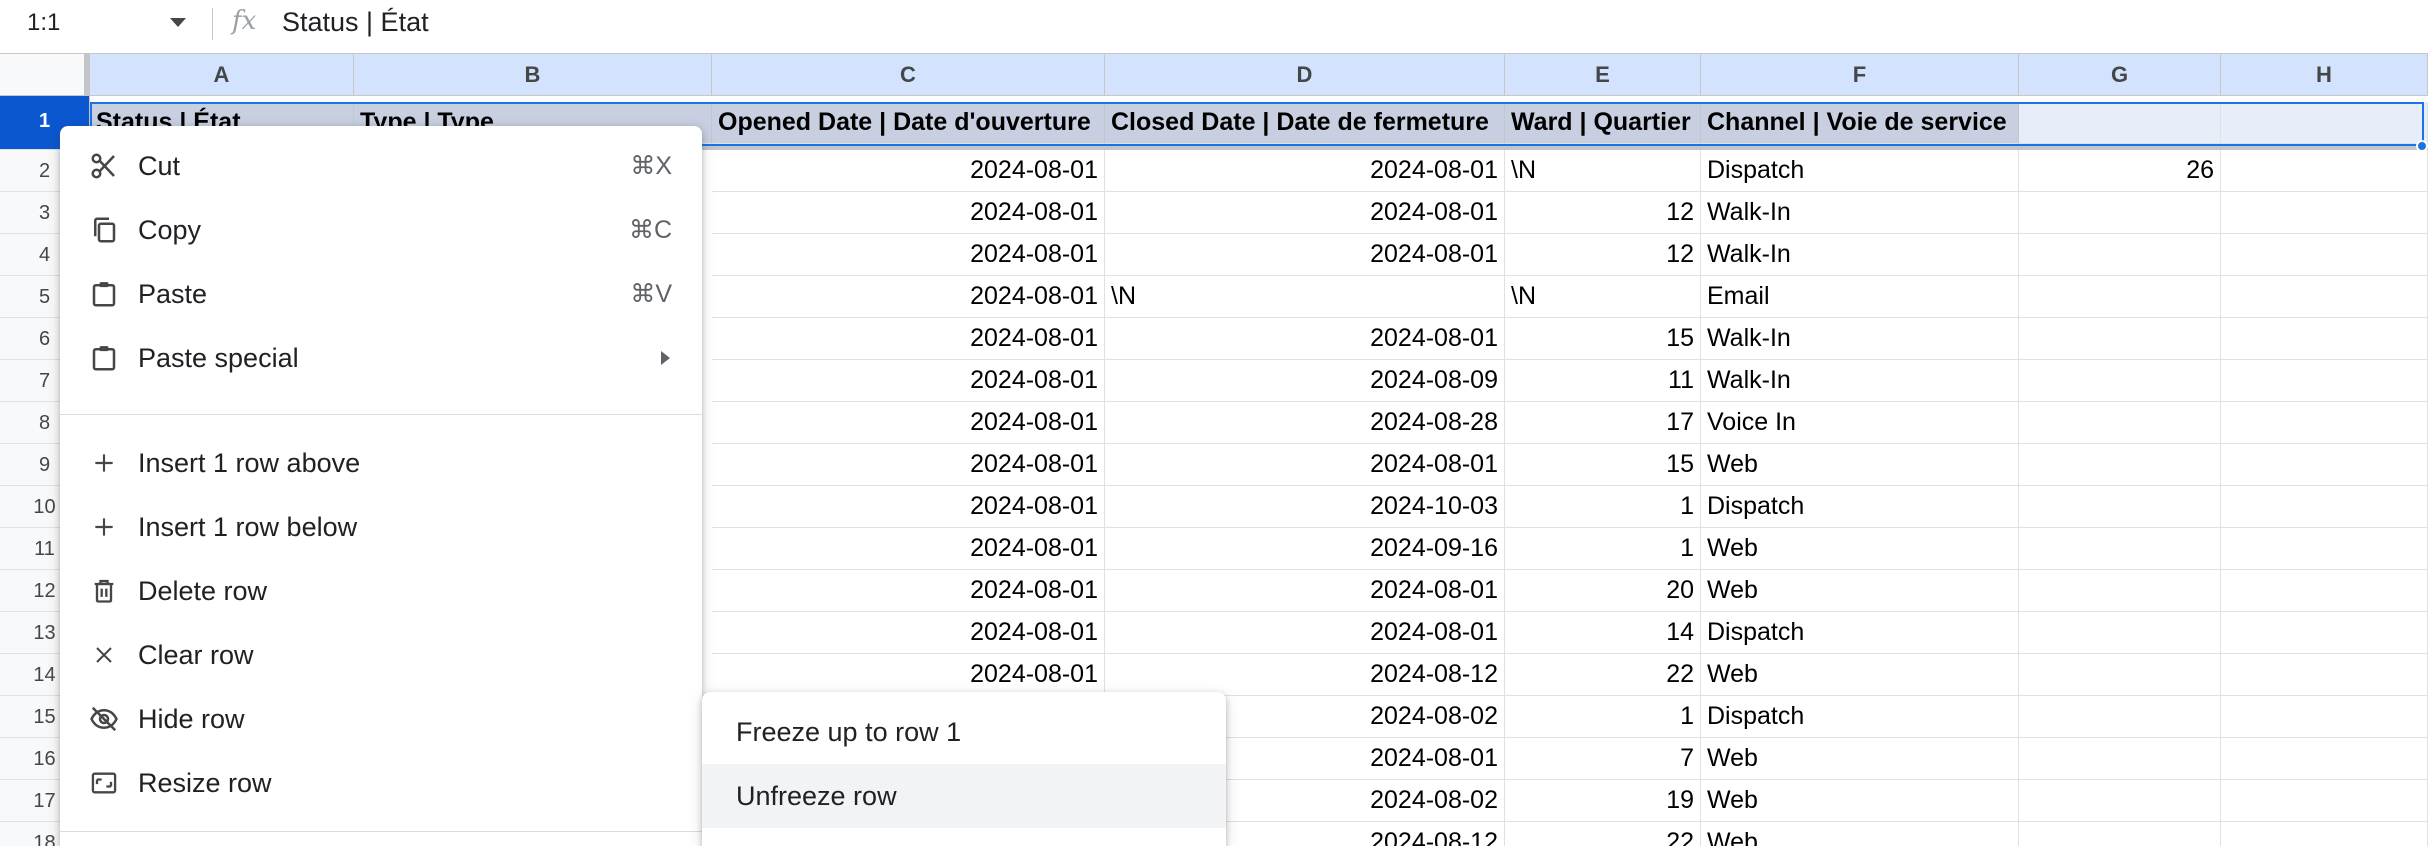 This screenshot has width=2428, height=846. What do you see at coordinates (1305, 381) in the screenshot?
I see `table-cell: 2024-08-09` at bounding box center [1305, 381].